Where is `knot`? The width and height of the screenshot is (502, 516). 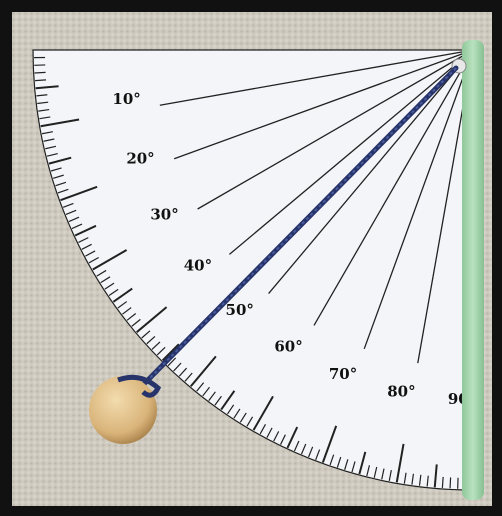 knot is located at coordinates (139, 386).